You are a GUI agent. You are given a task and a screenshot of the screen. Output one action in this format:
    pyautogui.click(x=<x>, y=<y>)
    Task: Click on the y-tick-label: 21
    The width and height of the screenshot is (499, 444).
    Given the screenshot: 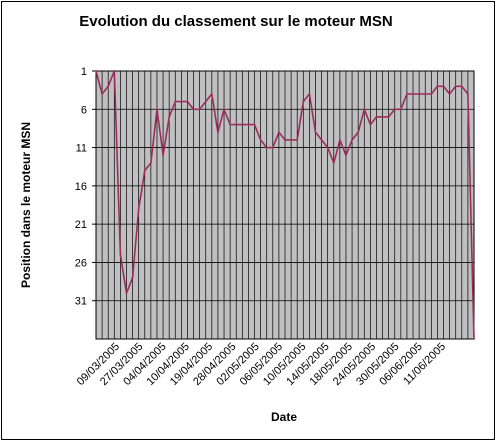 What is the action you would take?
    pyautogui.click(x=81, y=225)
    